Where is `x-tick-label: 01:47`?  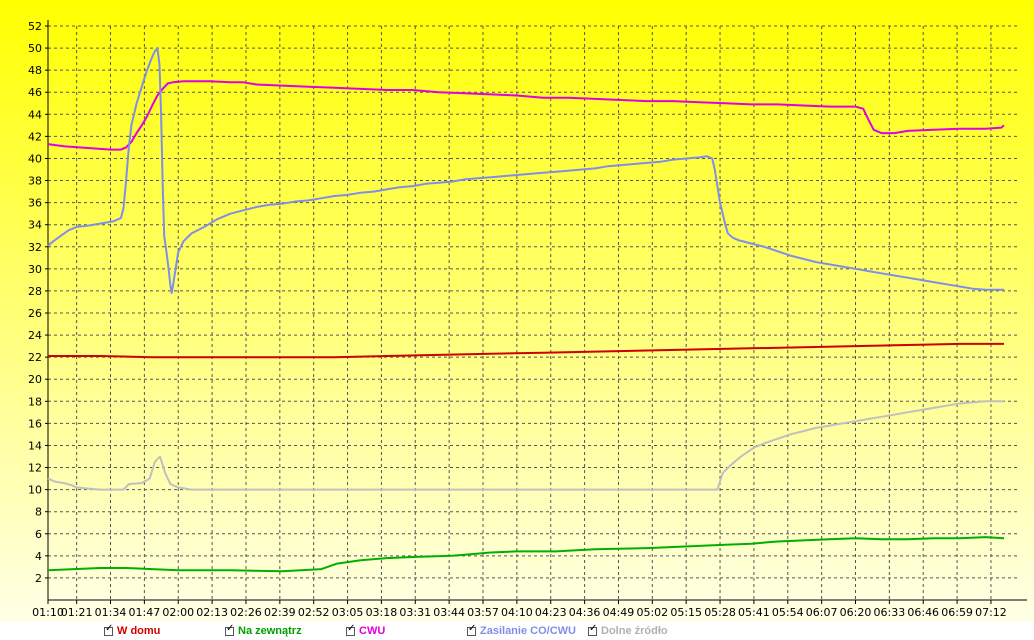
x-tick-label: 01:47 is located at coordinates (145, 612).